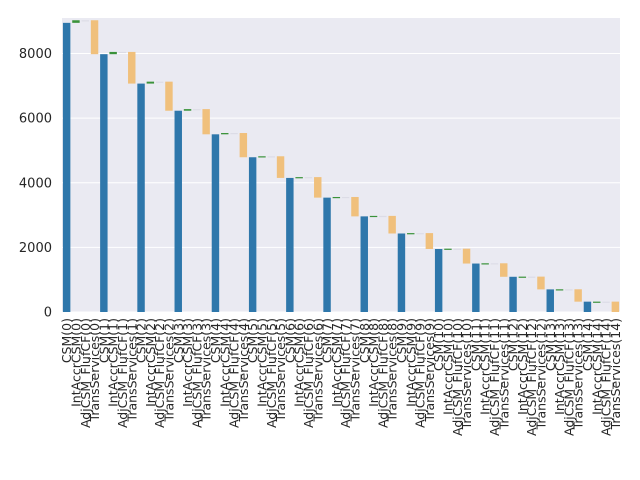 This screenshot has height=480, width=640. What do you see at coordinates (550, 344) in the screenshot?
I see `x-tick-label: CSM(13)` at bounding box center [550, 344].